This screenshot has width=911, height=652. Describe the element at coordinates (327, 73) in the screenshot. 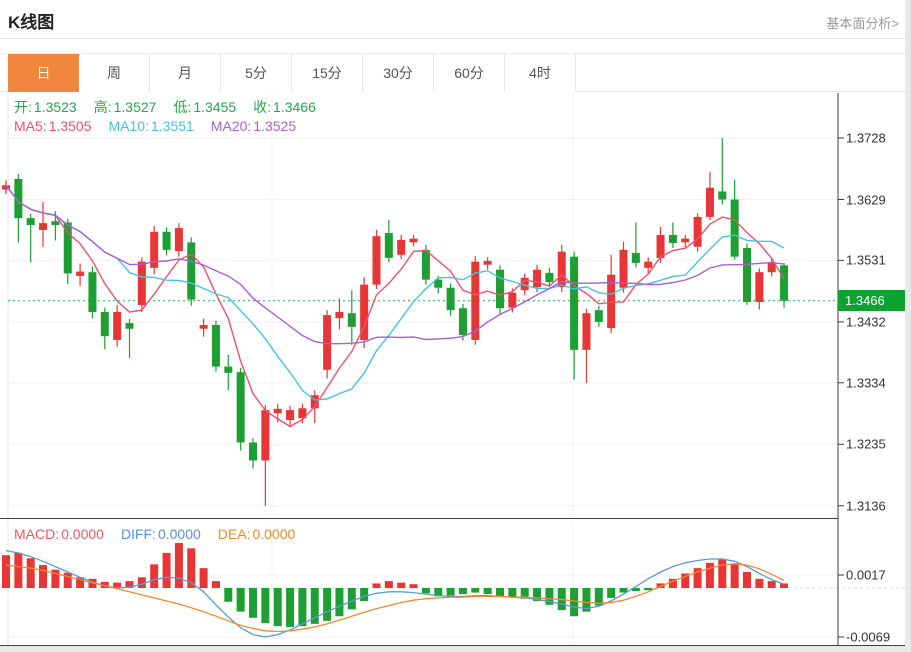

I see `tab-15min: 15分` at that location.